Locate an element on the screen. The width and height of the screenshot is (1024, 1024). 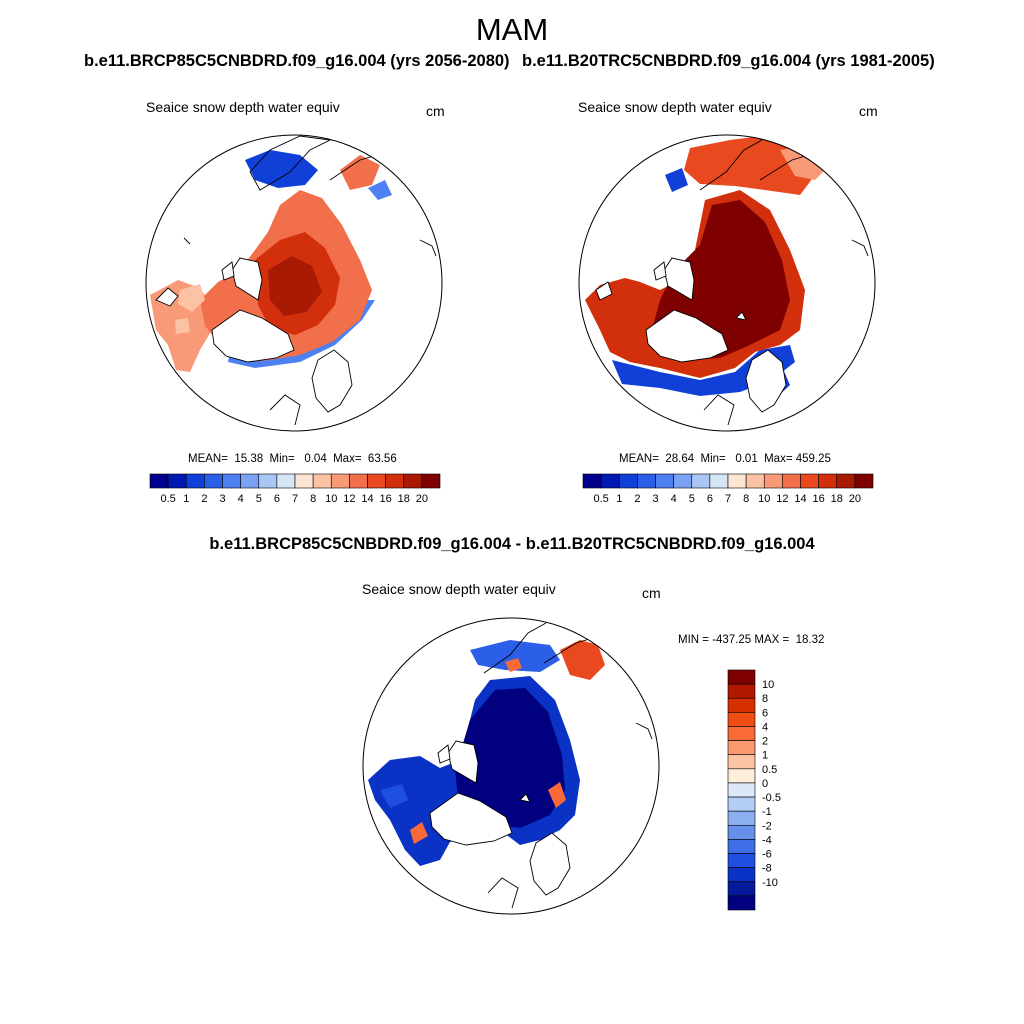
panel2-colorbar-tick-label: 3 is located at coordinates (655, 499).